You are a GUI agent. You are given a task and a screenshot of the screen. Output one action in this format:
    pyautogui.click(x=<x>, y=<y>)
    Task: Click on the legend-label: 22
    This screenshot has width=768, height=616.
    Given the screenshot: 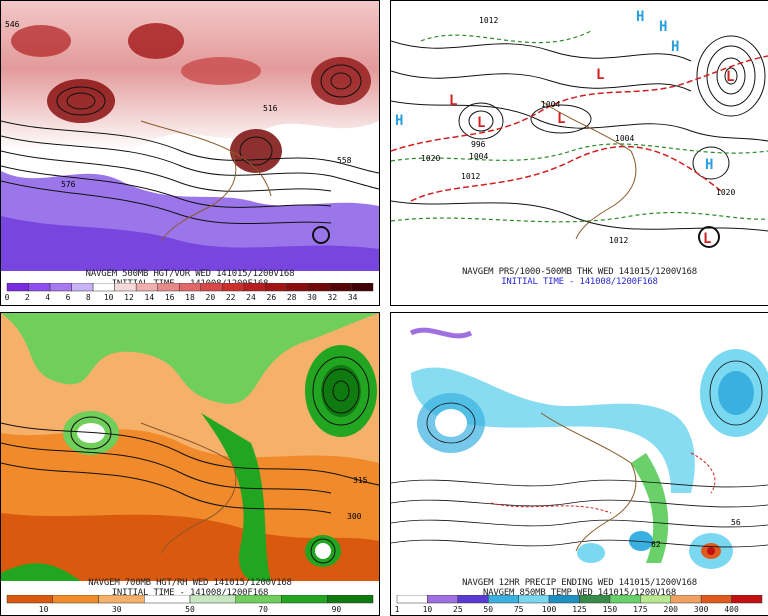 What is the action you would take?
    pyautogui.click(x=230, y=297)
    